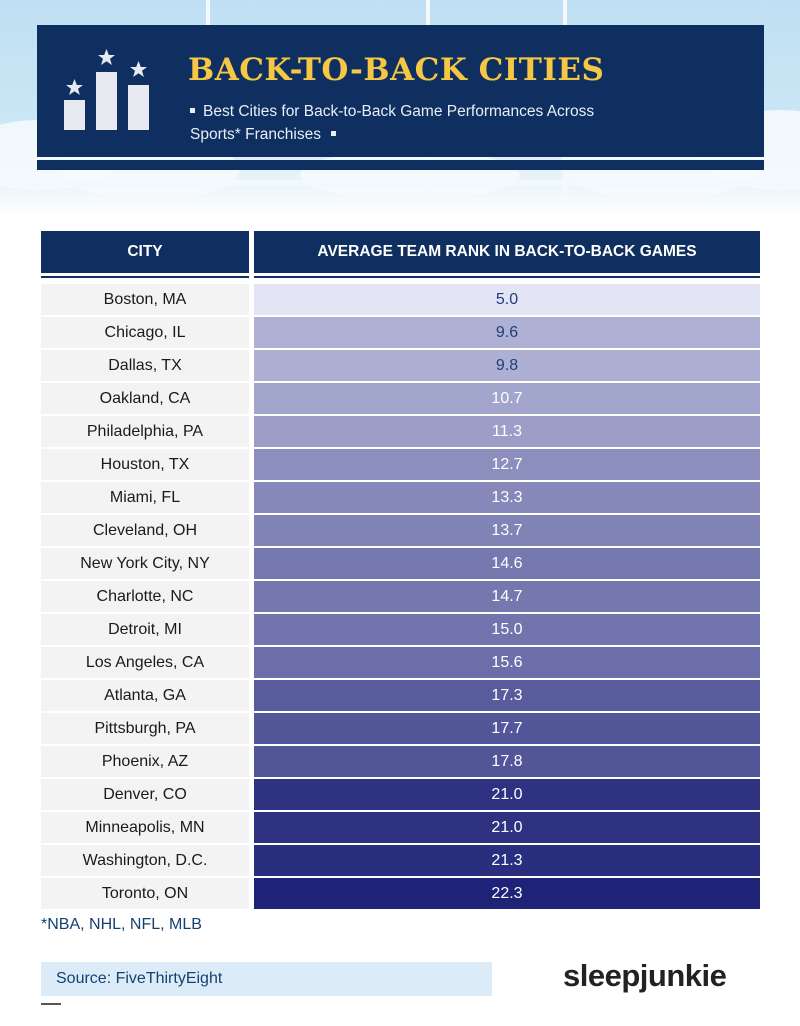  What do you see at coordinates (145, 365) in the screenshot?
I see `table-cell-city: Dallas, TX` at bounding box center [145, 365].